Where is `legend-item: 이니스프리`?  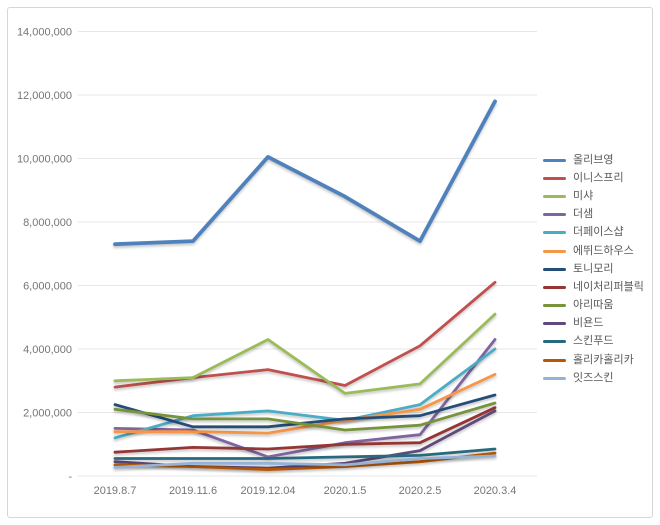 legend-item: 이니스프리 is located at coordinates (593, 178).